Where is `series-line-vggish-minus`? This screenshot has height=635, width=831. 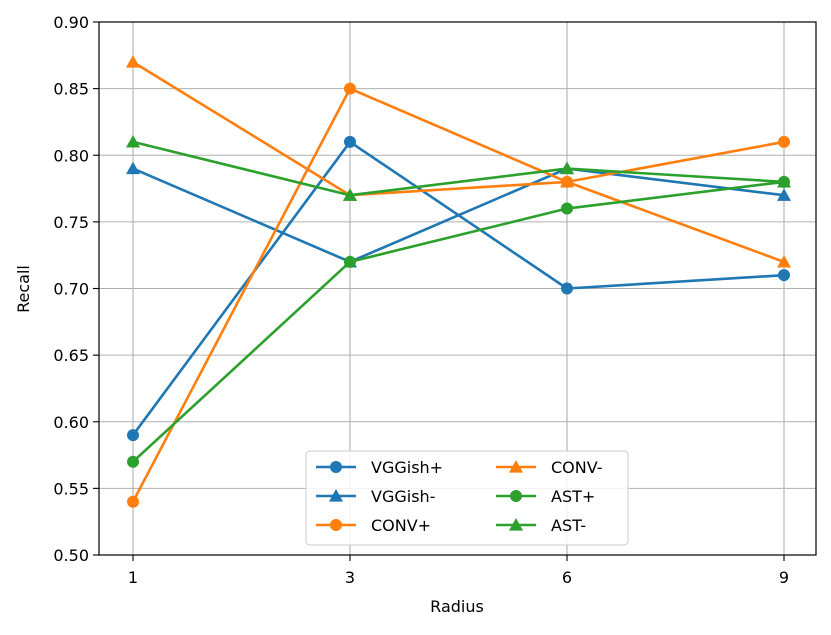 series-line-vggish-minus is located at coordinates (458, 215).